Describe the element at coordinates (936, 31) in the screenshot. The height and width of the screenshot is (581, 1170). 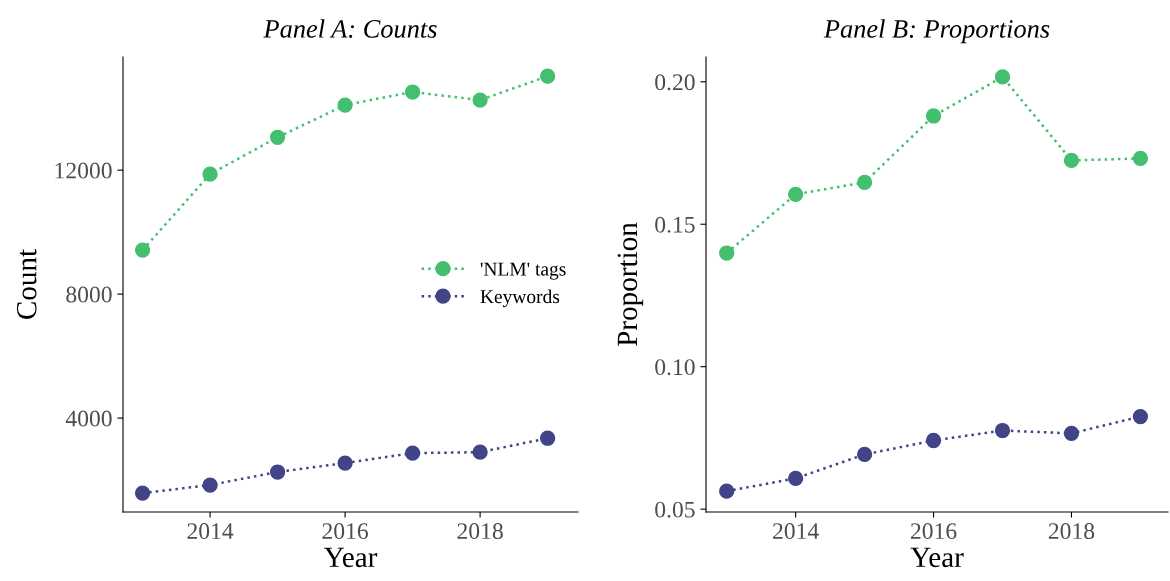
I see `chart-title: Panel B: Proportions` at that location.